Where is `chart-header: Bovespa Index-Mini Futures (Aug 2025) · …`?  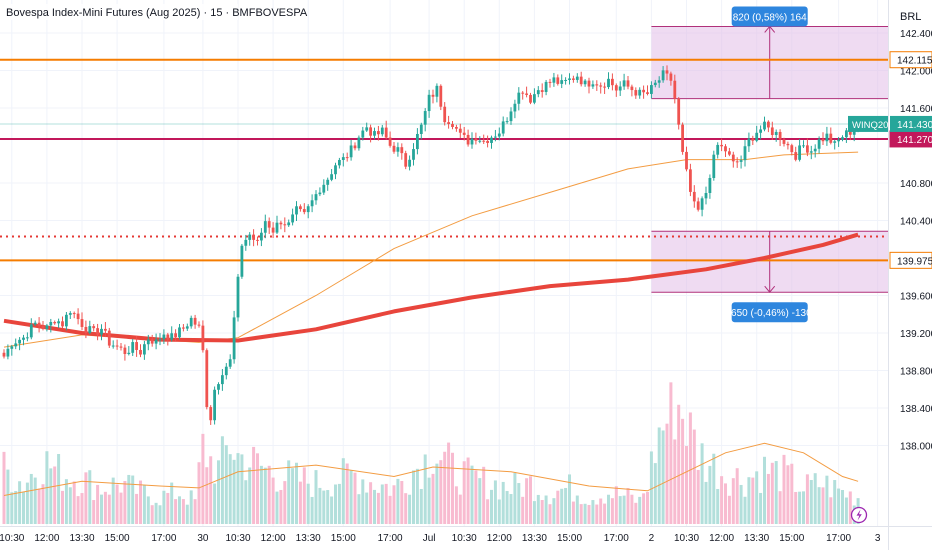
chart-header: Bovespa Index-Mini Futures (Aug 2025) · … is located at coordinates (155, 12).